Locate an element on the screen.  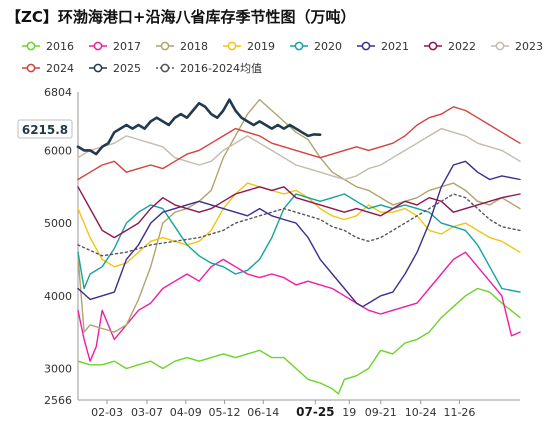
current-value-badge: 6215.8 is located at coordinates (45, 129).